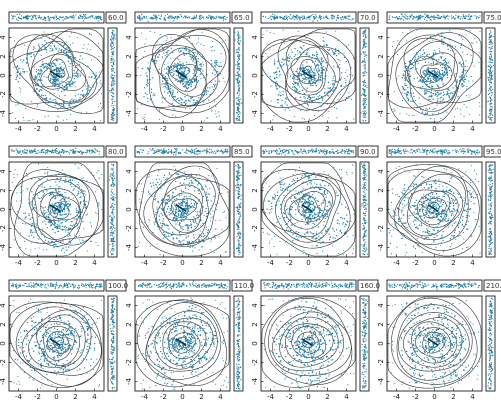 This screenshot has width=501, height=406. What do you see at coordinates (3, 75) in the screenshot?
I see `y-tick-label: 0` at bounding box center [3, 75].